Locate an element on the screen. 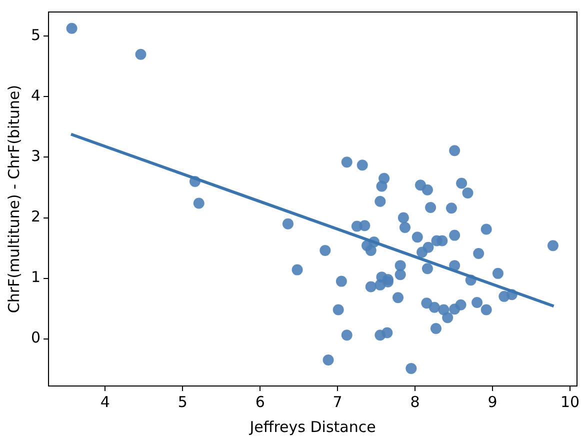 This screenshot has width=587, height=443. x-axis-title: Jeffreys Distance is located at coordinates (312, 427).